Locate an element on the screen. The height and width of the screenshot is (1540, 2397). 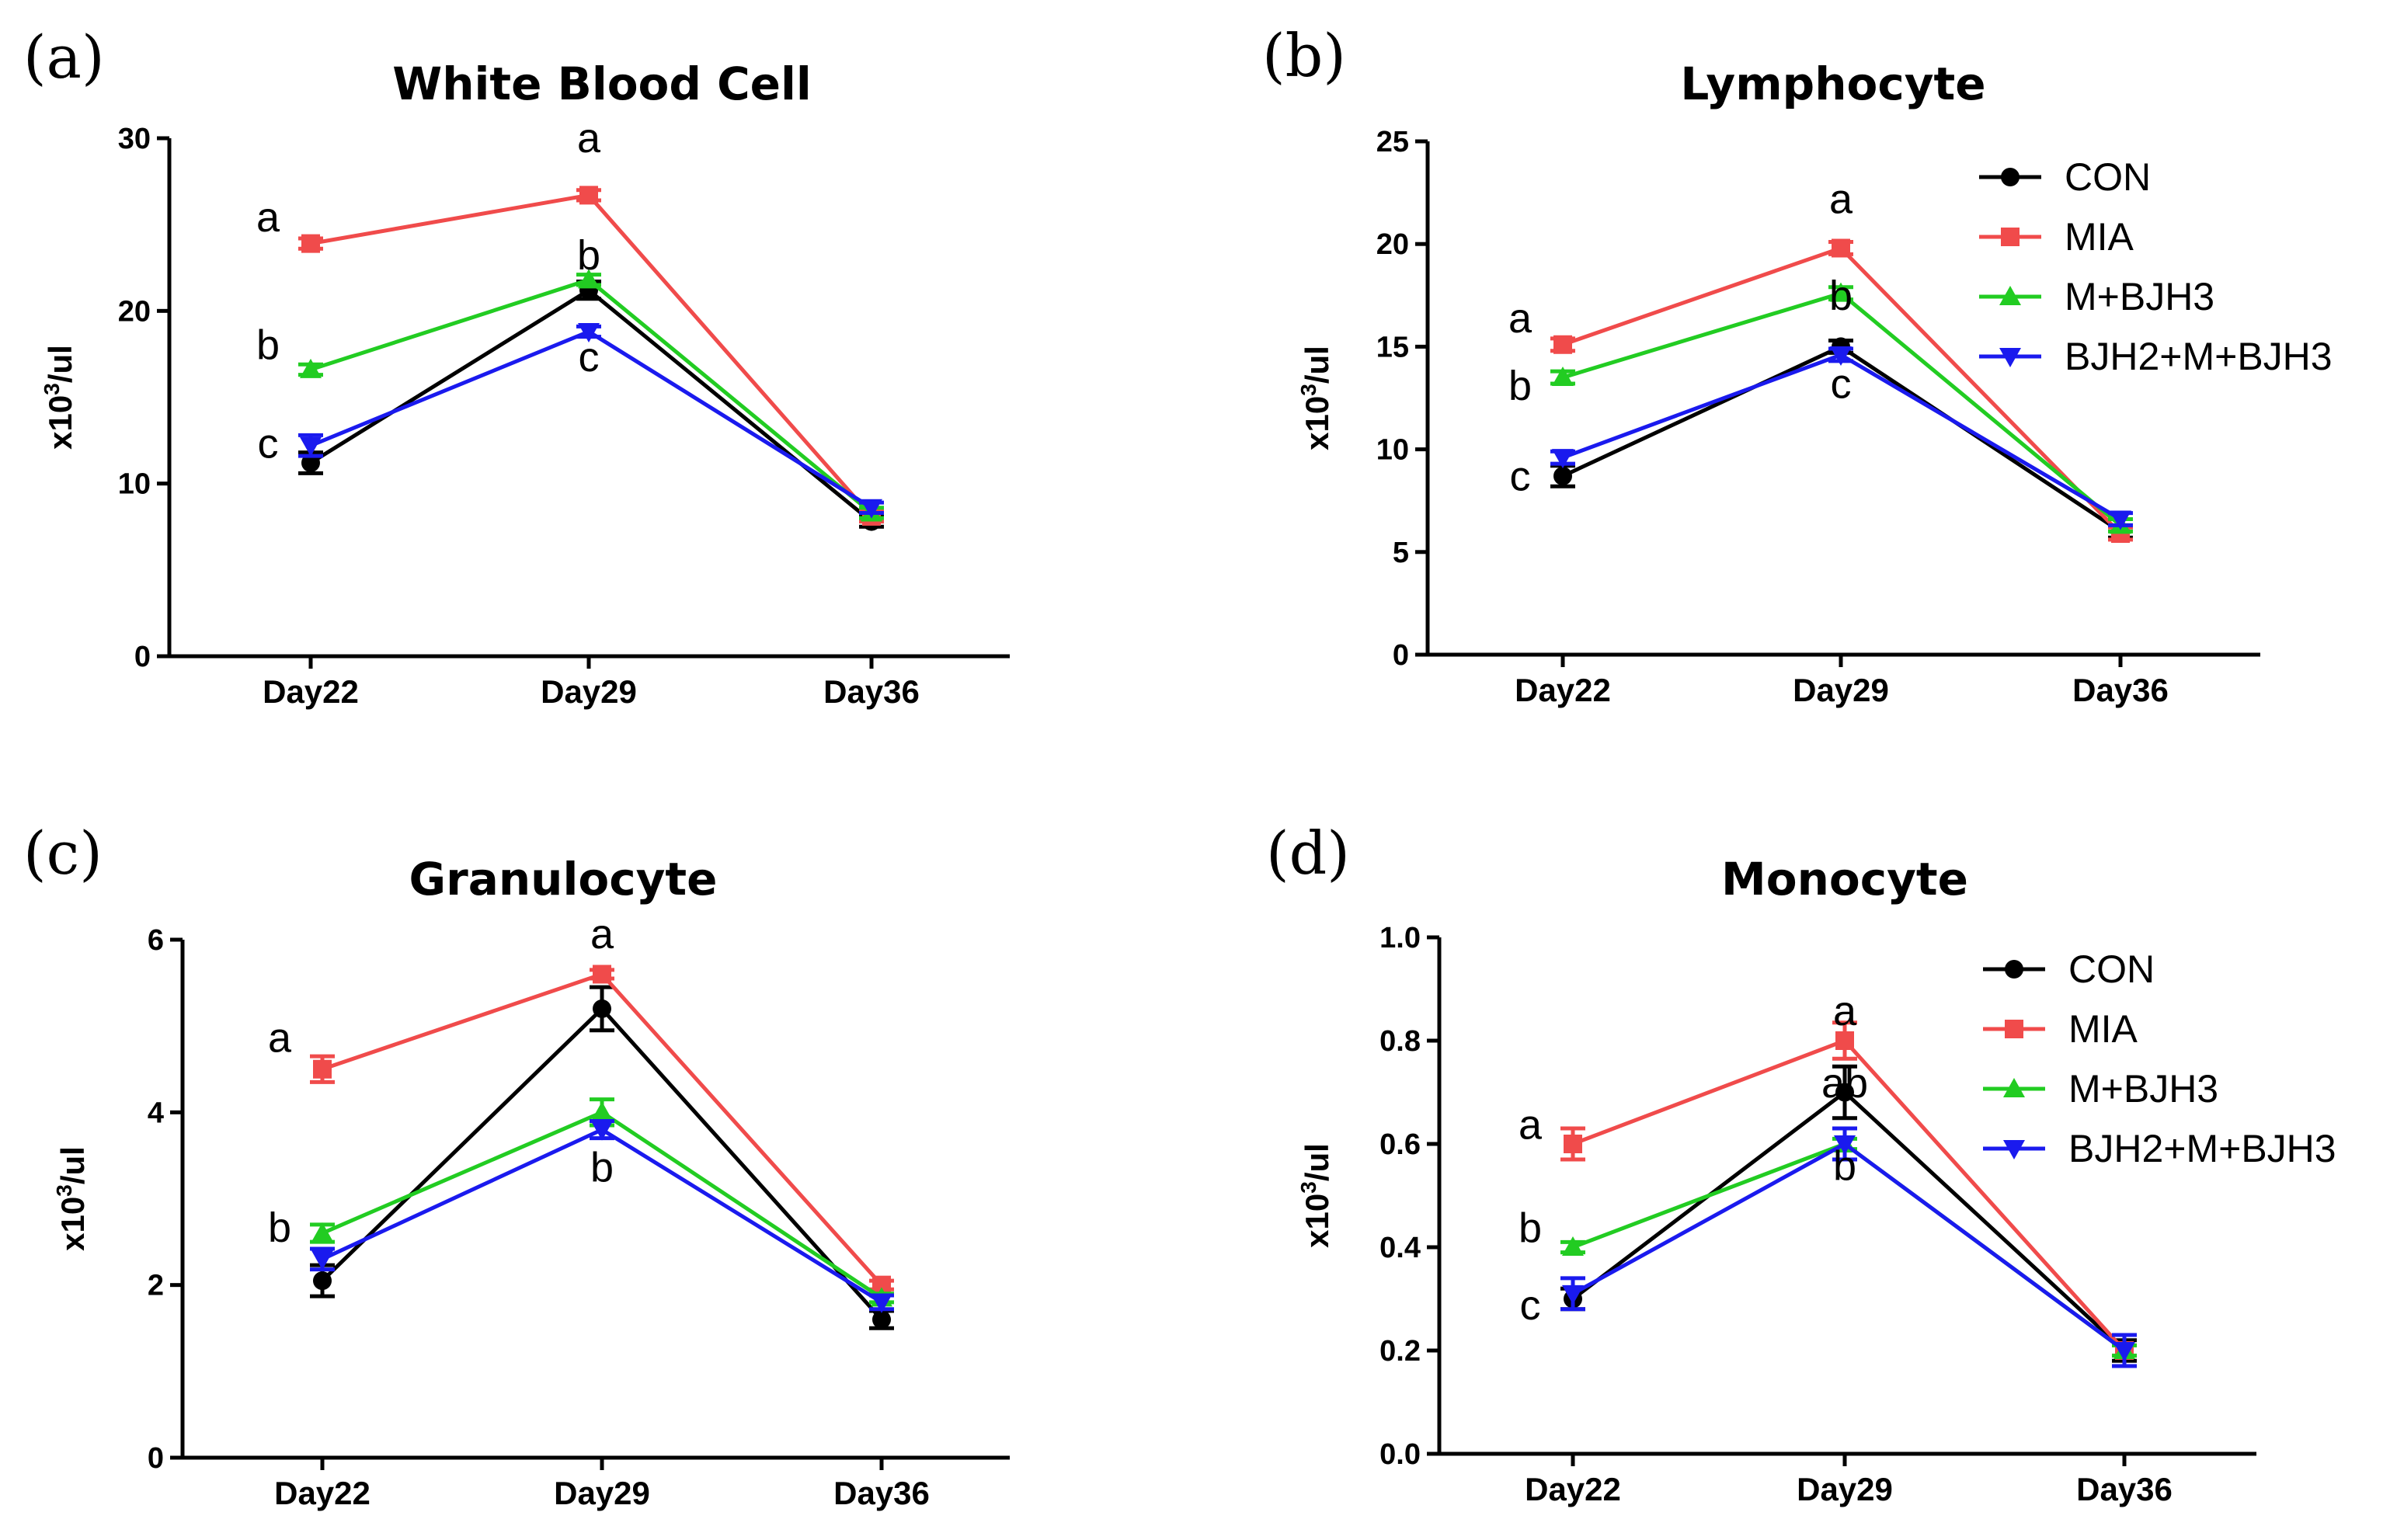
series-m-plus-bjh3 is located at coordinates (591, 396).